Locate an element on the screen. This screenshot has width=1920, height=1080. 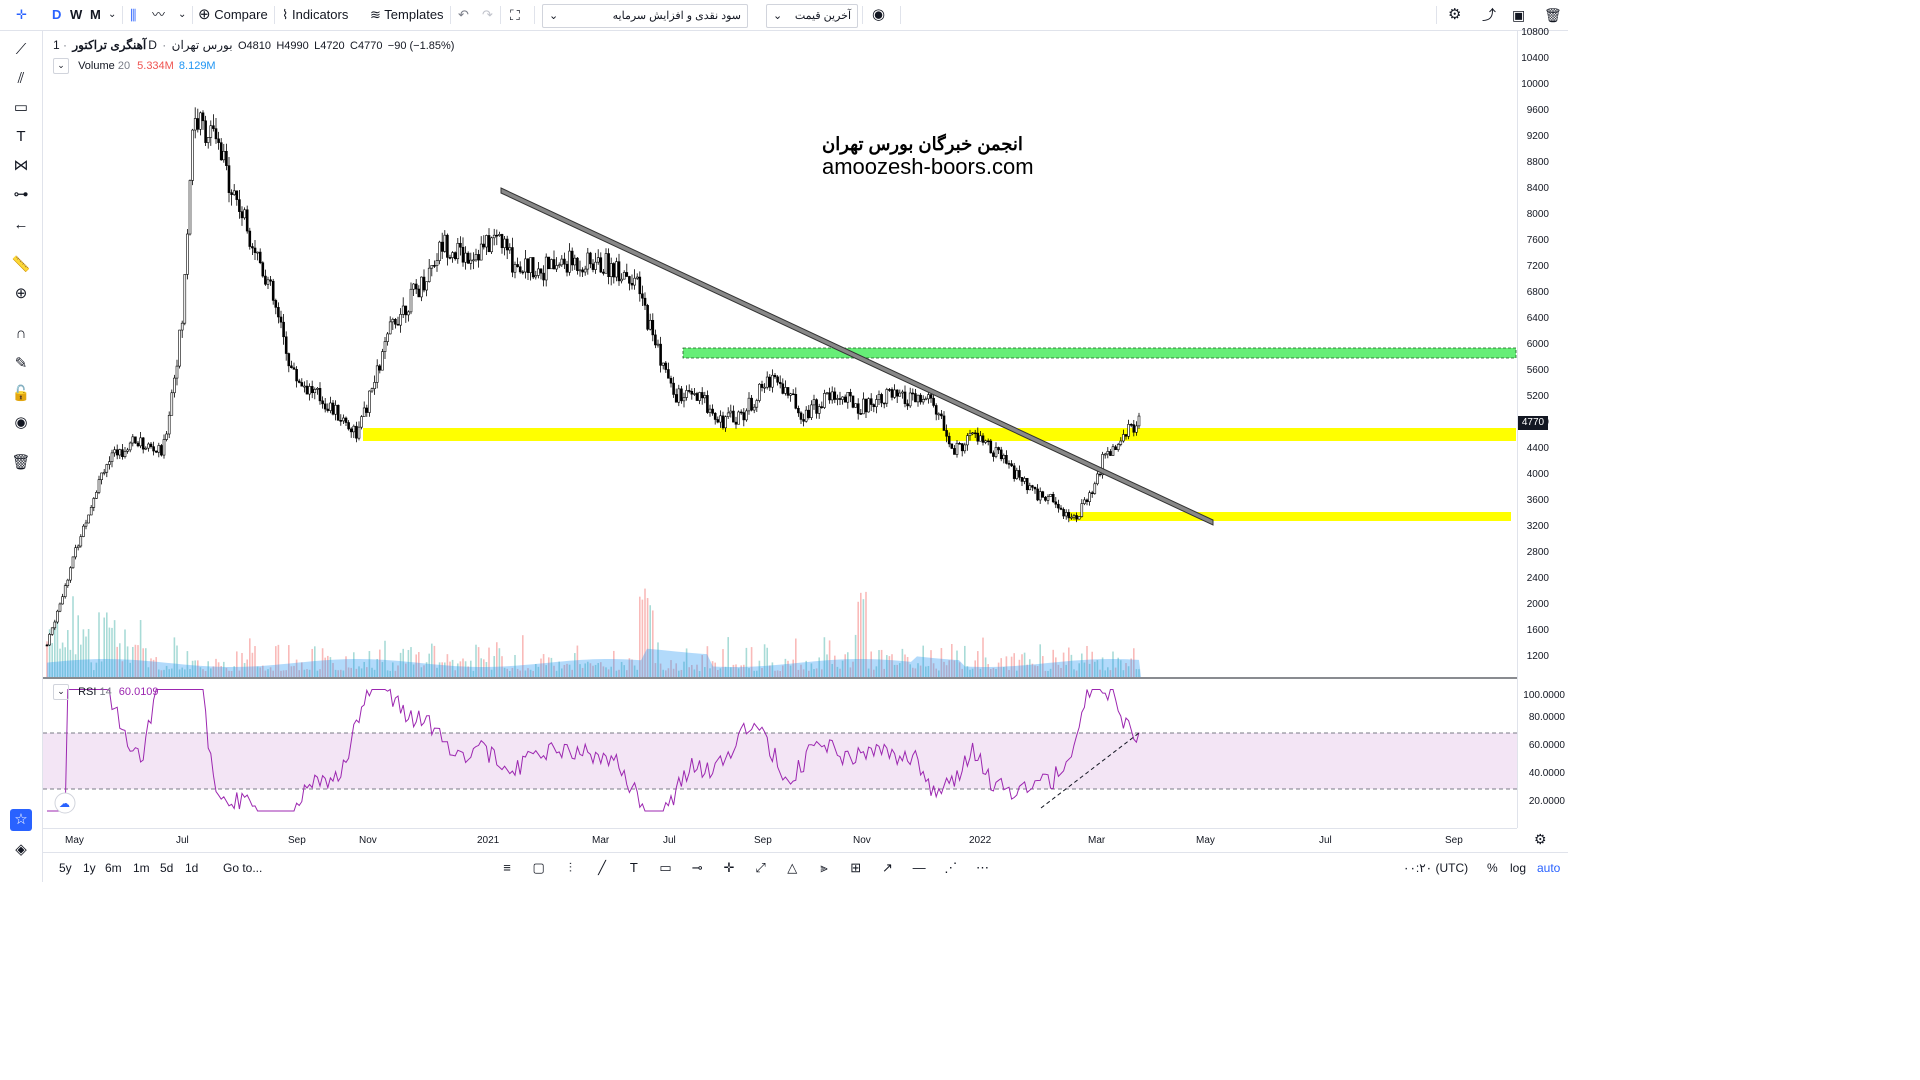
interval-d: D is located at coordinates (57, 14).